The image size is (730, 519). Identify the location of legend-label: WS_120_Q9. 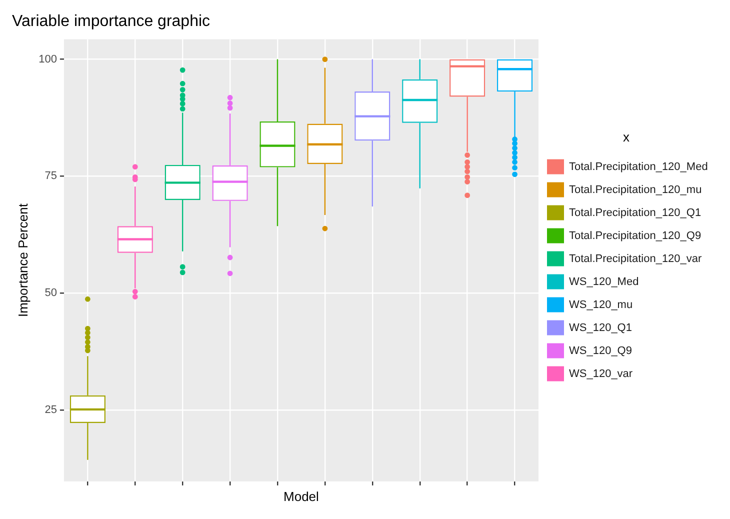
(600, 350).